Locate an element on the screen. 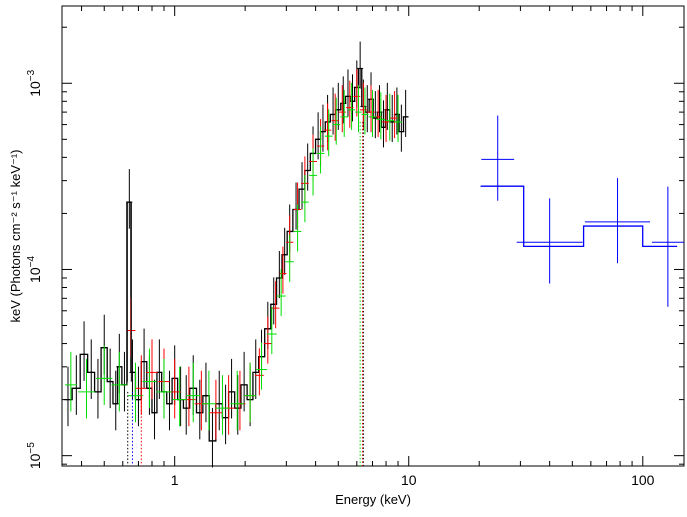  y-tick-exponent: −3 is located at coordinates (31, 75).